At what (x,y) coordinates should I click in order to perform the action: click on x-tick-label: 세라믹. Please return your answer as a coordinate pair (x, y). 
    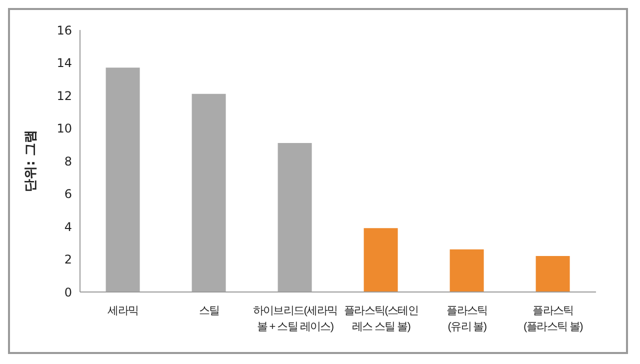
    Looking at the image, I should click on (123, 311).